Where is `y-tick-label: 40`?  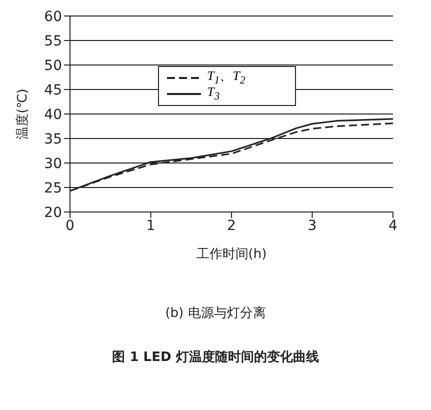 y-tick-label: 40 is located at coordinates (53, 114).